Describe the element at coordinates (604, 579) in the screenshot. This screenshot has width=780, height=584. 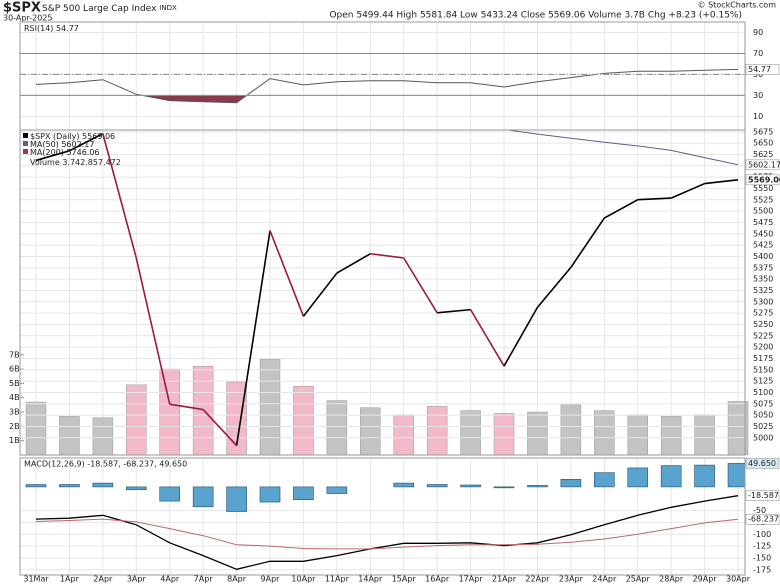
I see `x-tick-label: 24Apr` at that location.